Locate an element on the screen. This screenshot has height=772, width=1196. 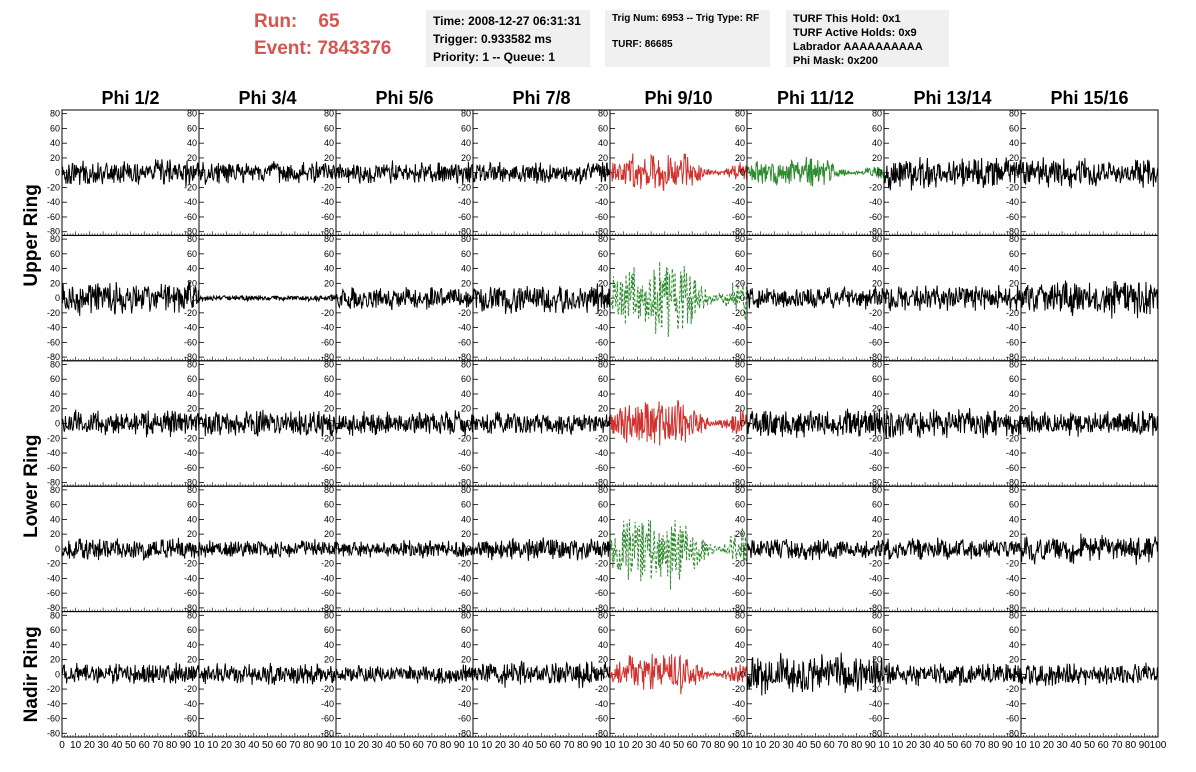
column-header: Phi 13/14 is located at coordinates (952, 98).